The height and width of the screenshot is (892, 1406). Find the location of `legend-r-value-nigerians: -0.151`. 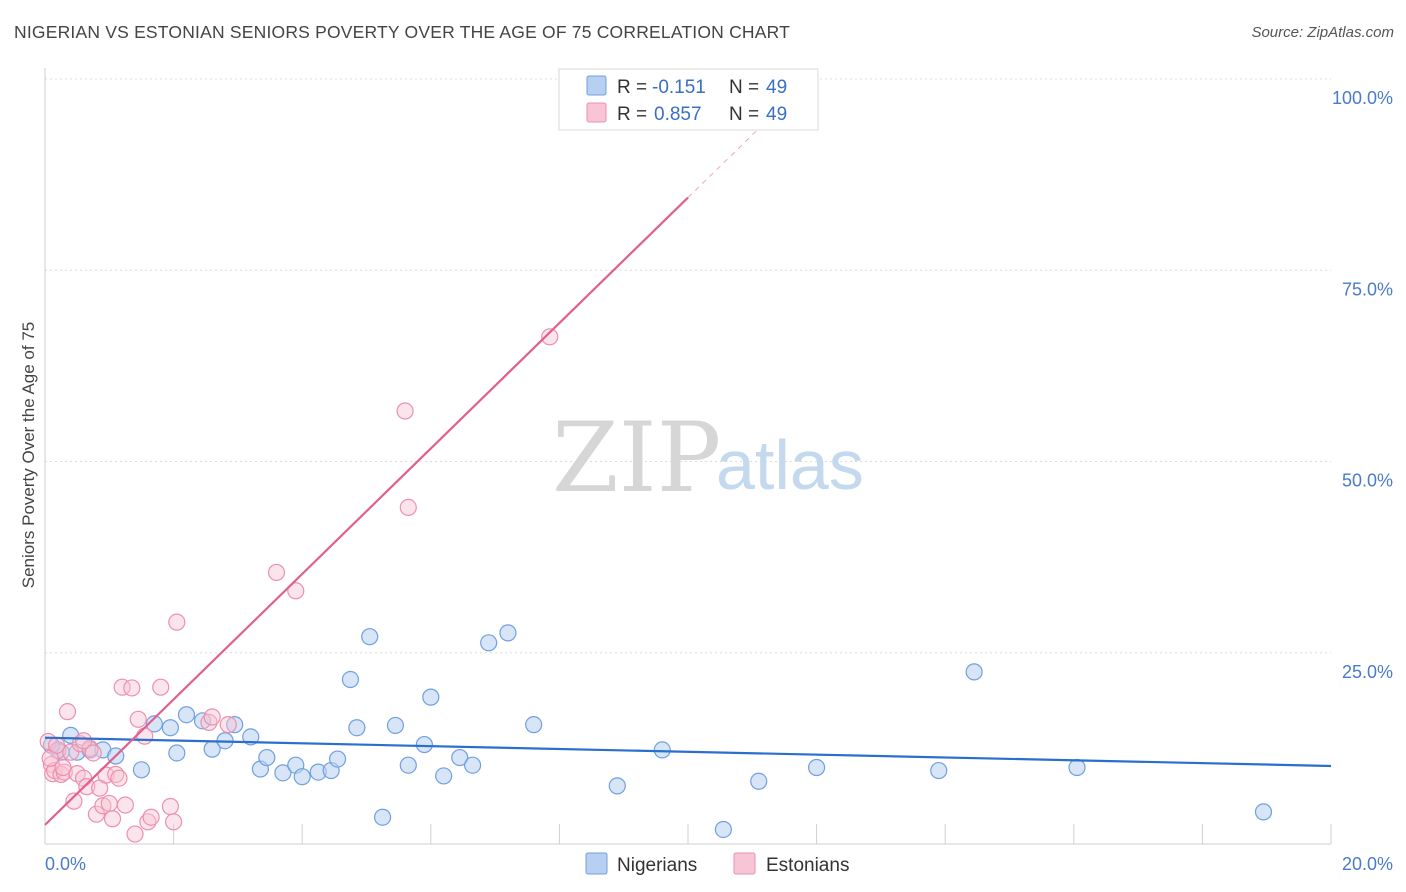

legend-r-value-nigerians: -0.151 is located at coordinates (679, 87).